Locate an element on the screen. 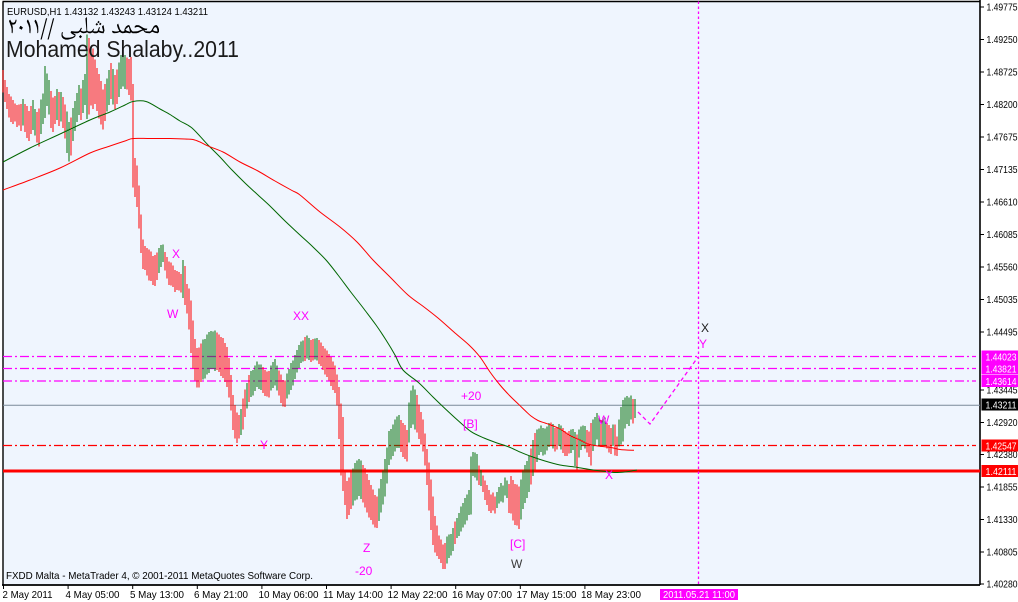 The height and width of the screenshot is (602, 1018). svg-text: 2 May 2011 is located at coordinates (28, 595).